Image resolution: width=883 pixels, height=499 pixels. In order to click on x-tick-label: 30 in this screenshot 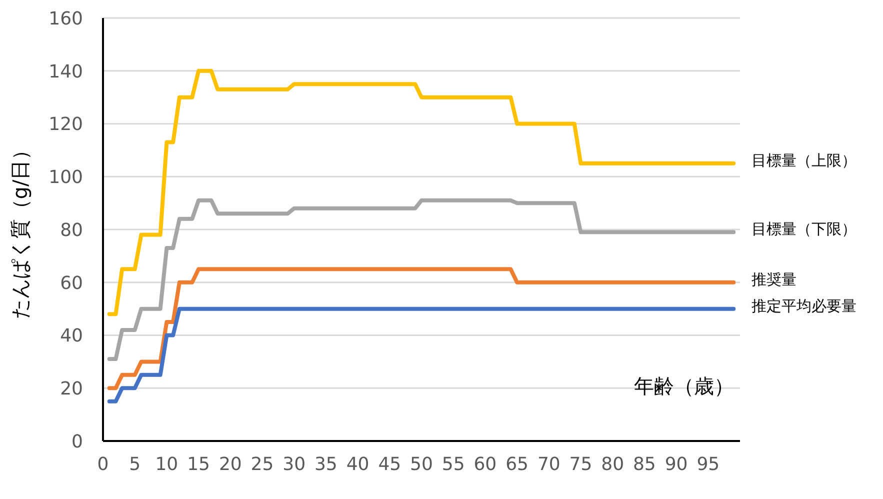, I will do `click(294, 464)`.